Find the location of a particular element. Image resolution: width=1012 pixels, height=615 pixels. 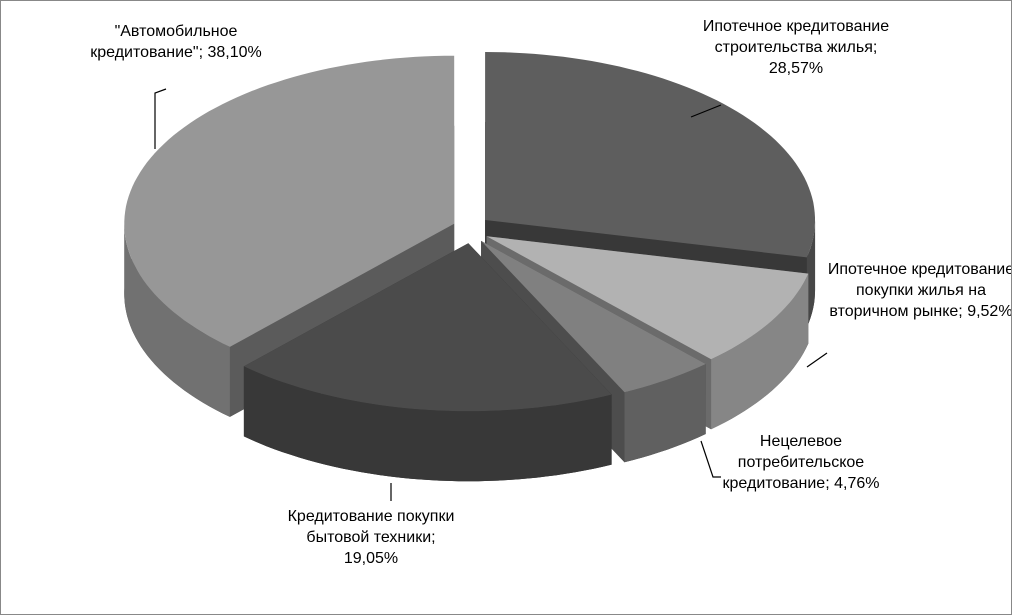

category-name: Кредитование покупки бытовой техники; is located at coordinates (371, 527).